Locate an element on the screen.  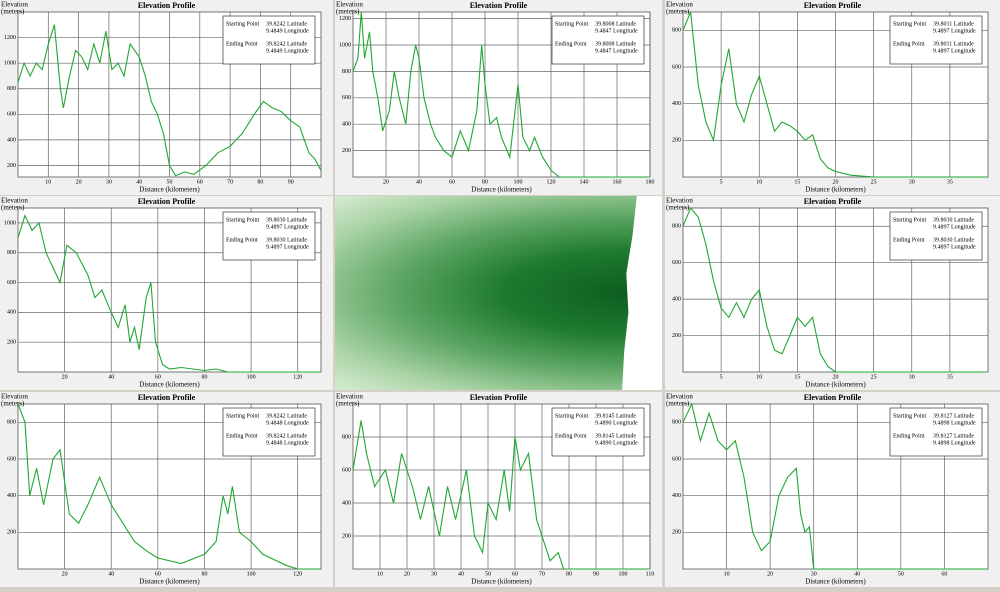
x-tick-label: 160 is located at coordinates (617, 182).